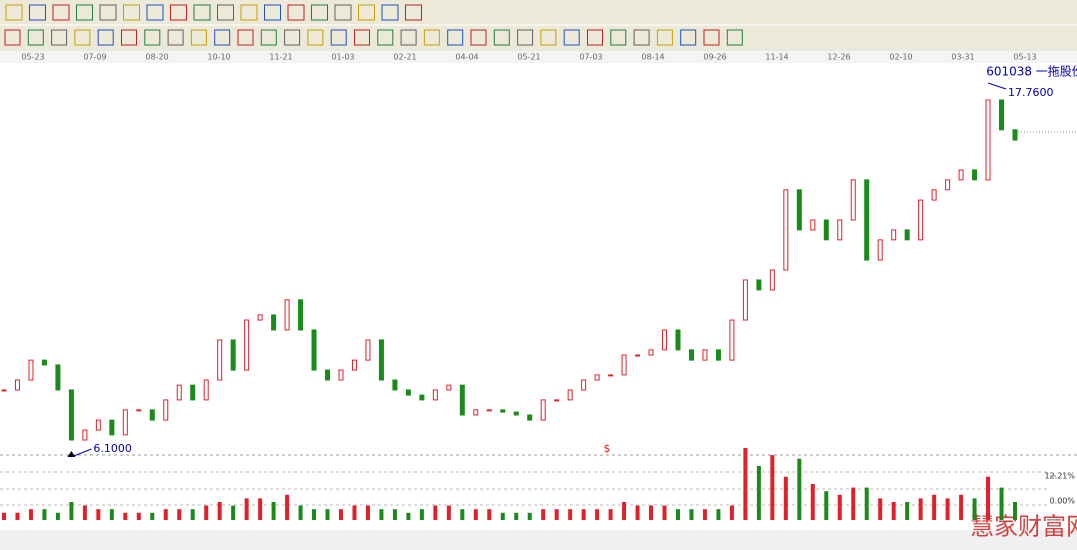 The image size is (1077, 550). I want to click on date-label: 11-14, so click(776, 57).